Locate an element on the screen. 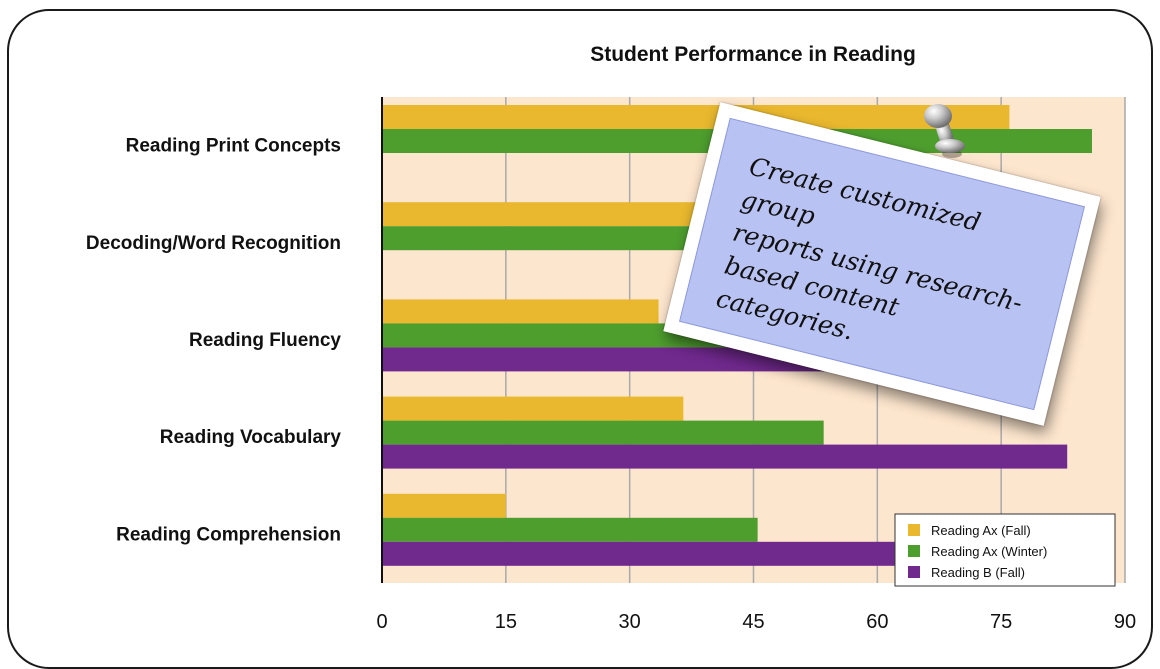 Image resolution: width=1160 pixels, height=669 pixels. legend-box is located at coordinates (1005, 550).